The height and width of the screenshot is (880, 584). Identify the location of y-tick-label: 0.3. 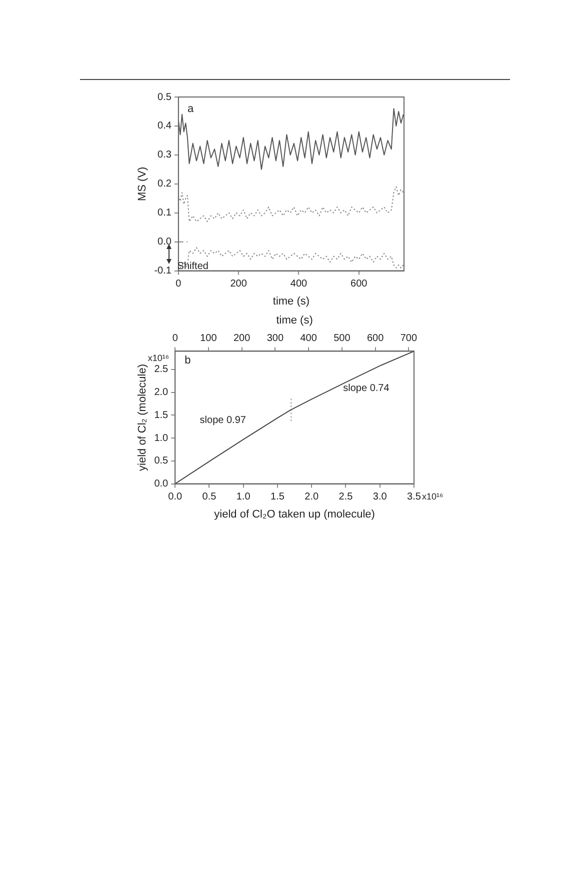
(165, 155).